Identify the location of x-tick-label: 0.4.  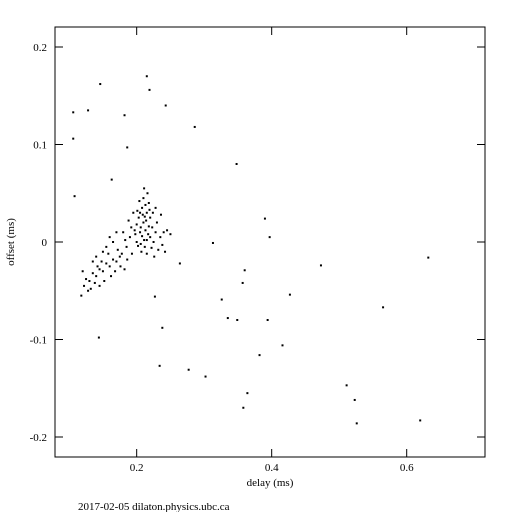
(272, 468).